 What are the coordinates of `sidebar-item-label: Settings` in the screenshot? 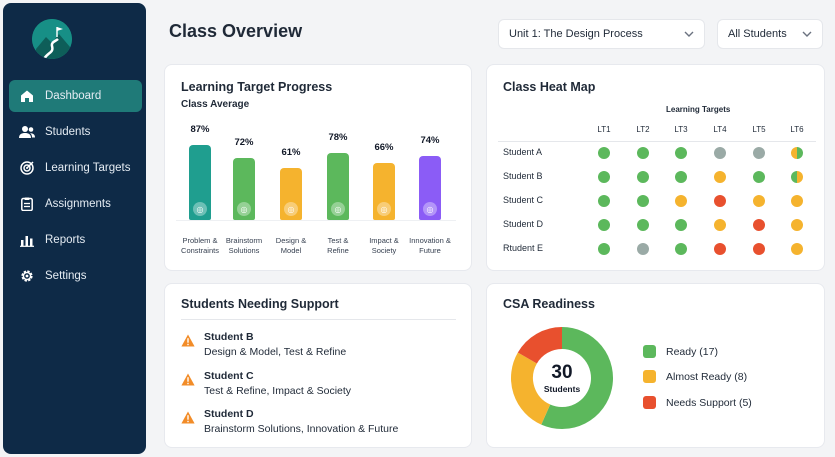 It's located at (66, 276).